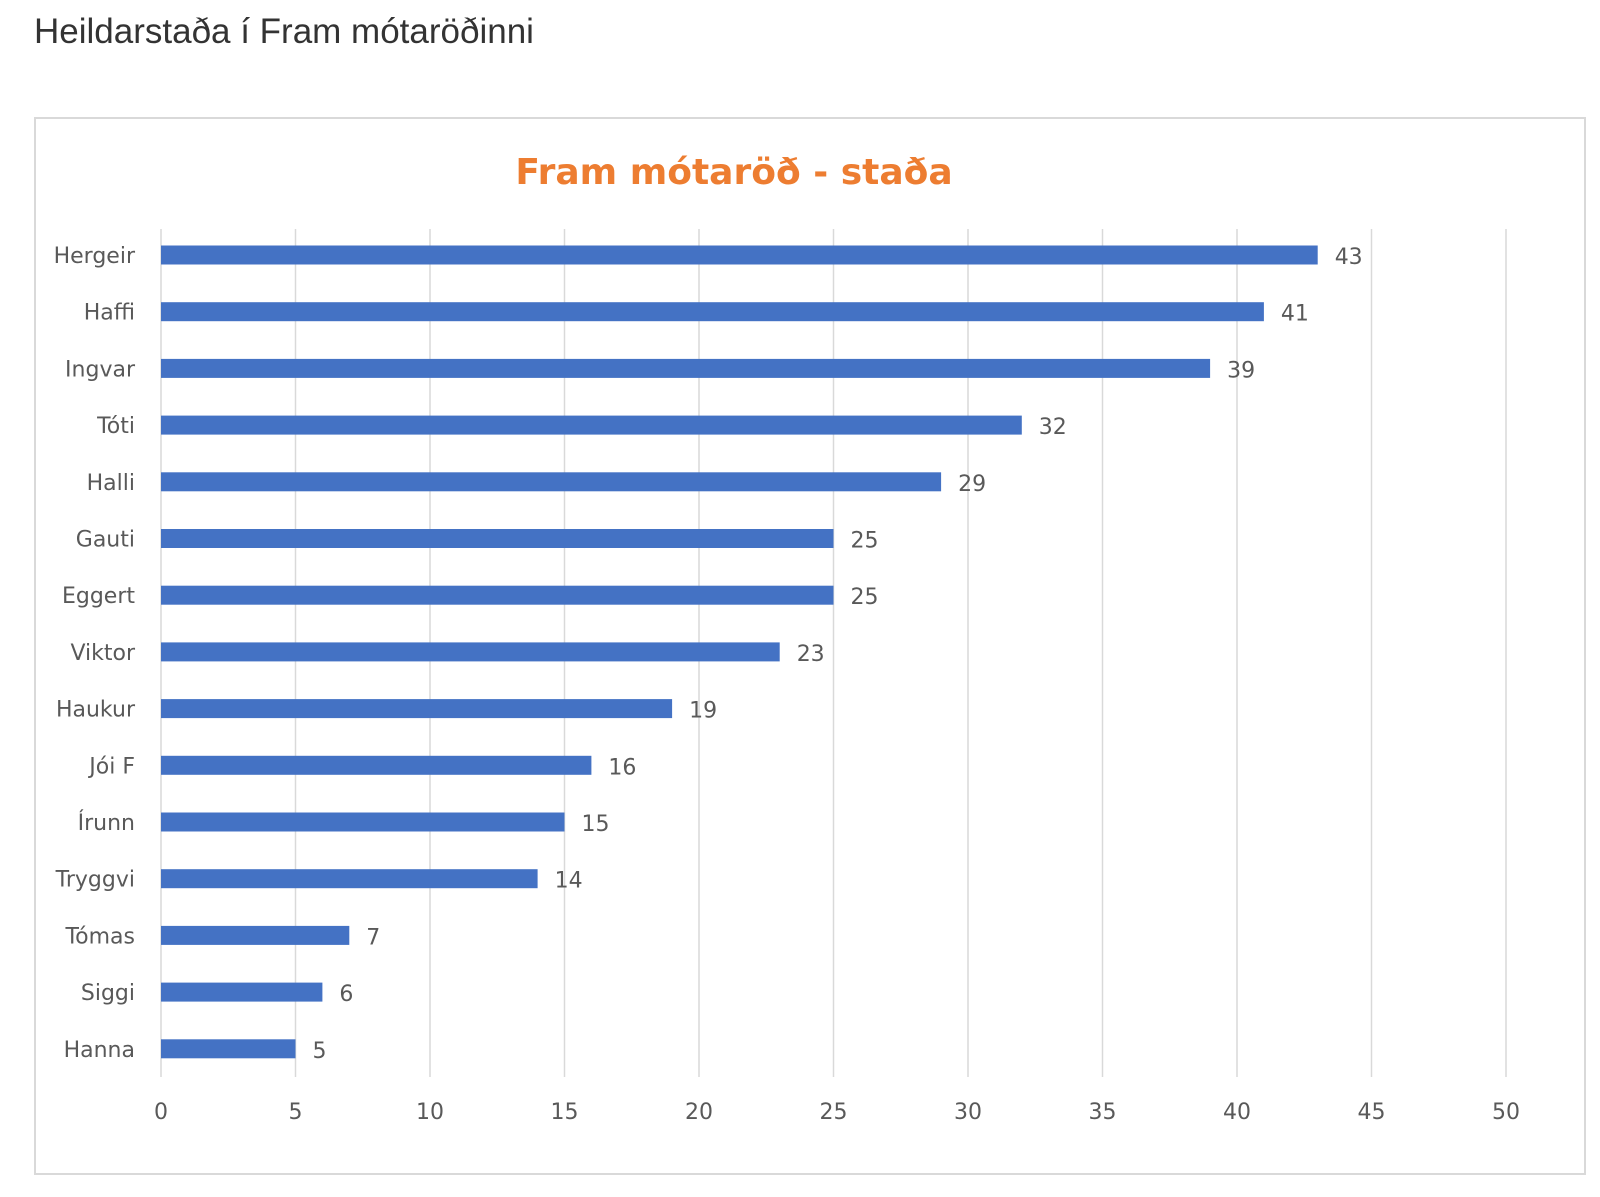 The height and width of the screenshot is (1197, 1600). I want to click on x-tick-label: 30, so click(968, 1112).